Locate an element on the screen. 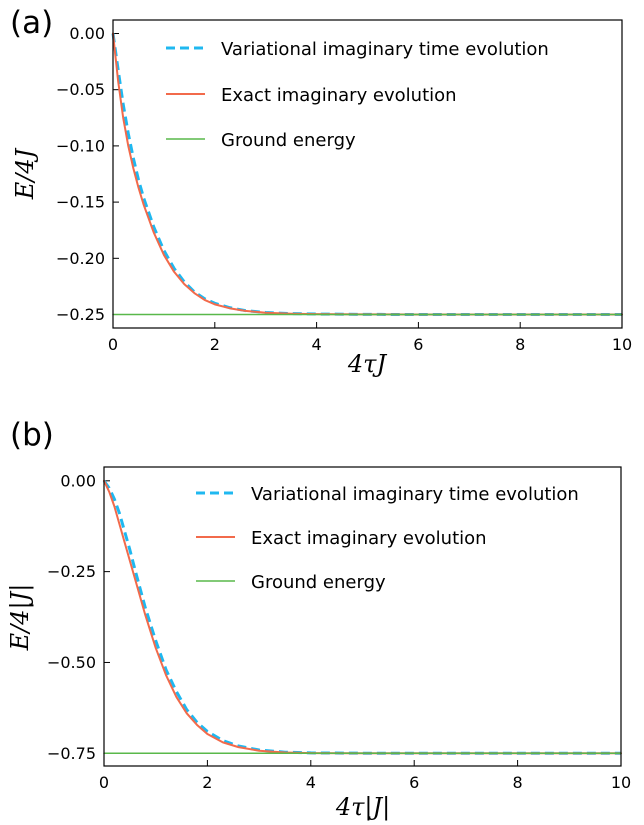  panel-b-legend-label-ground: Ground energy is located at coordinates (318, 582).